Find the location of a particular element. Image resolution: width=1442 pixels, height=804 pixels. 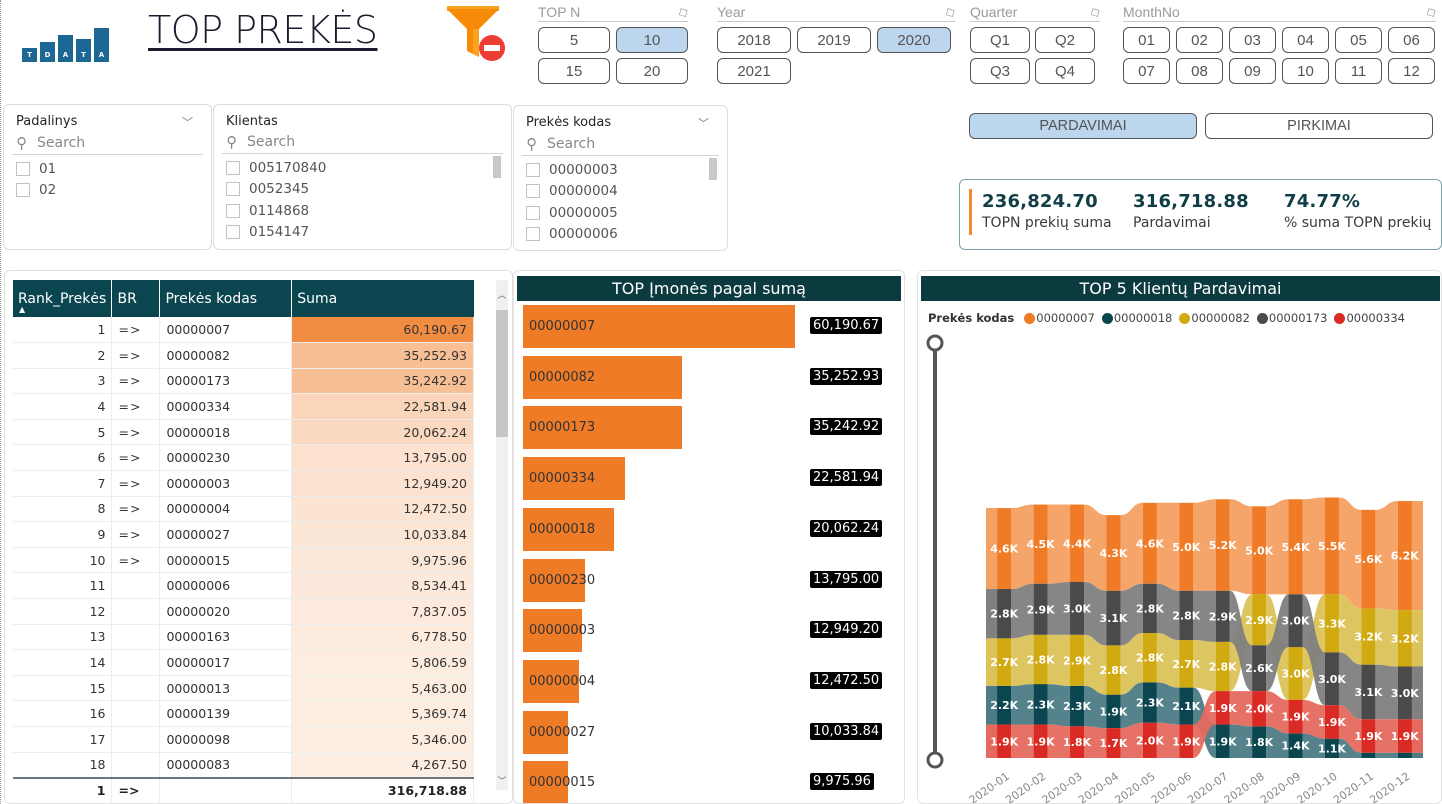

bar-row: 00000007 60,190.67 is located at coordinates (708, 326).